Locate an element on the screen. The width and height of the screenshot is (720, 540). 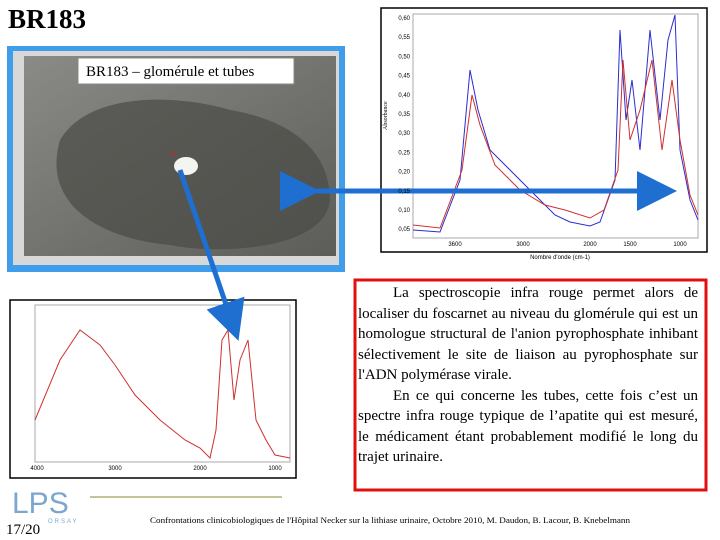
y-tick-label: 0,05 is located at coordinates (404, 230).